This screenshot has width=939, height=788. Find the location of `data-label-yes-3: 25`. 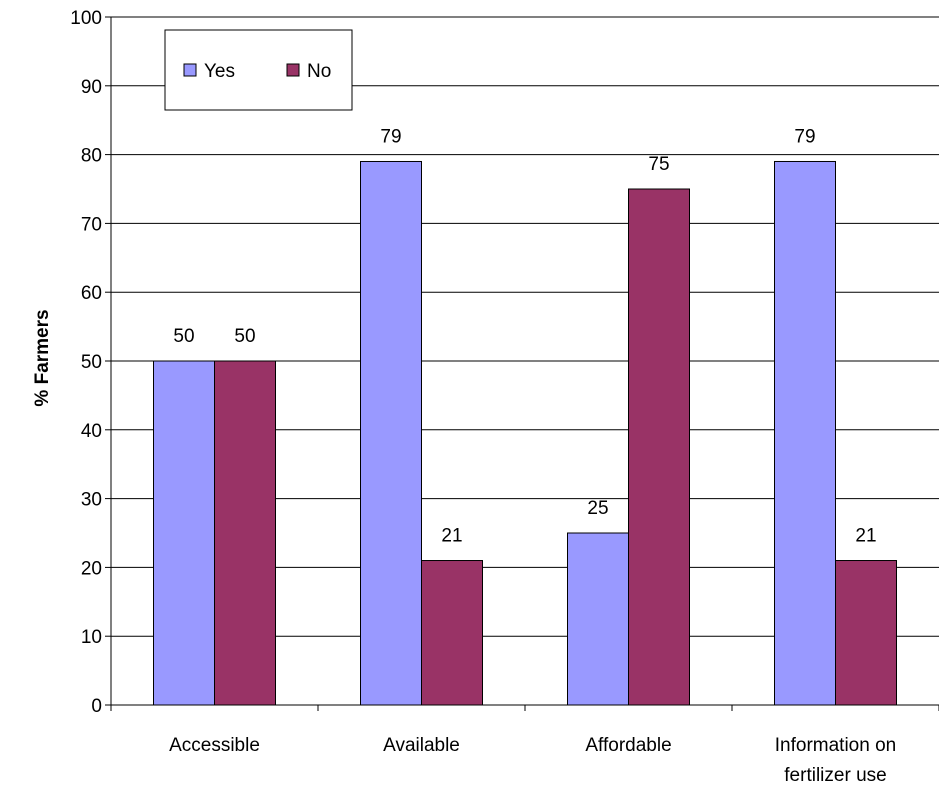

data-label-yes-3: 25 is located at coordinates (597, 508).